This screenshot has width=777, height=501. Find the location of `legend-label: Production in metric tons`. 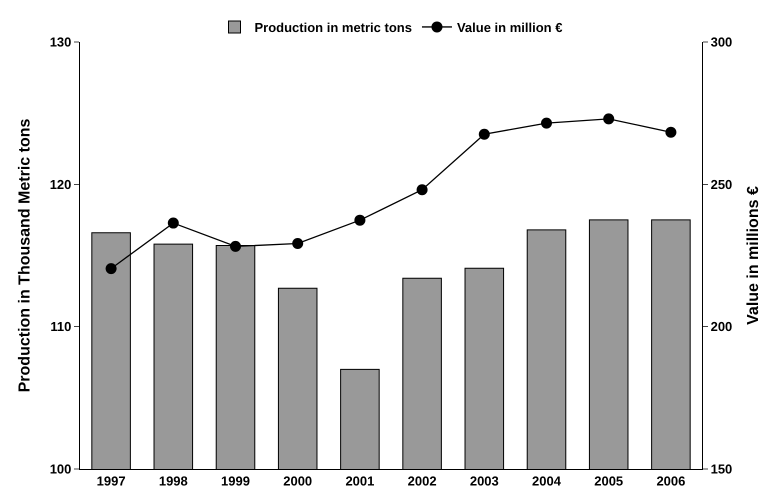

legend-label: Production in metric tons is located at coordinates (333, 28).